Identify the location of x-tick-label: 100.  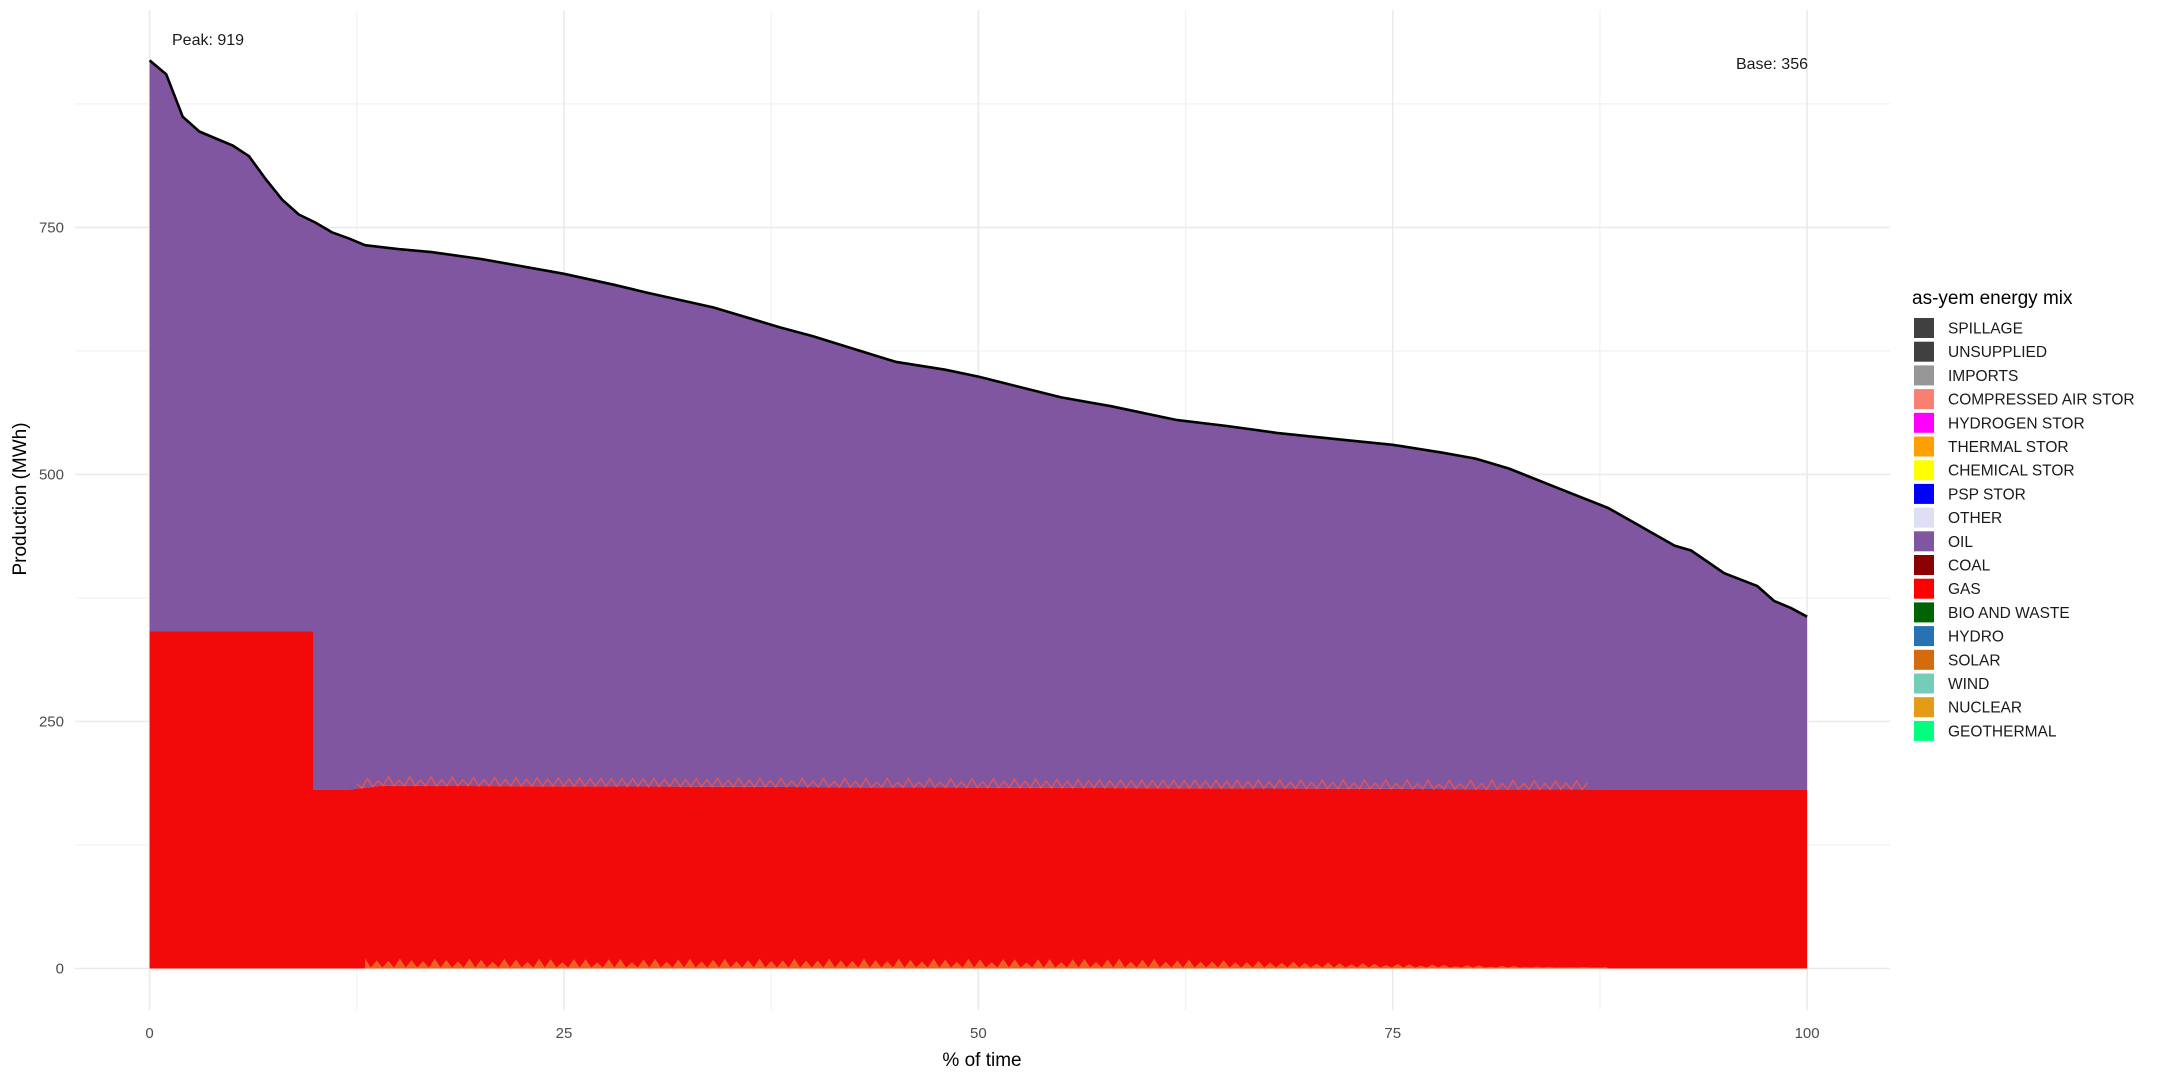
(1807, 1033).